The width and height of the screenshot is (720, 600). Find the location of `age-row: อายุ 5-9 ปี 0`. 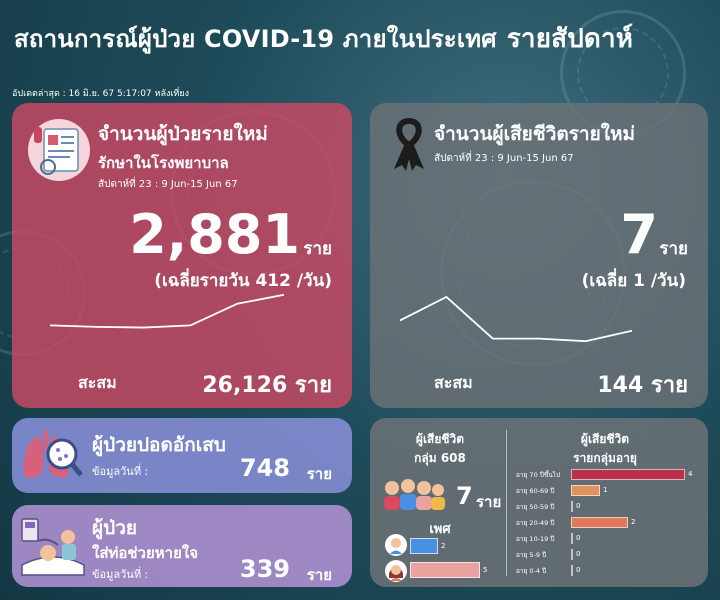

age-row: อายุ 5-9 ปี 0 is located at coordinates (606, 555).